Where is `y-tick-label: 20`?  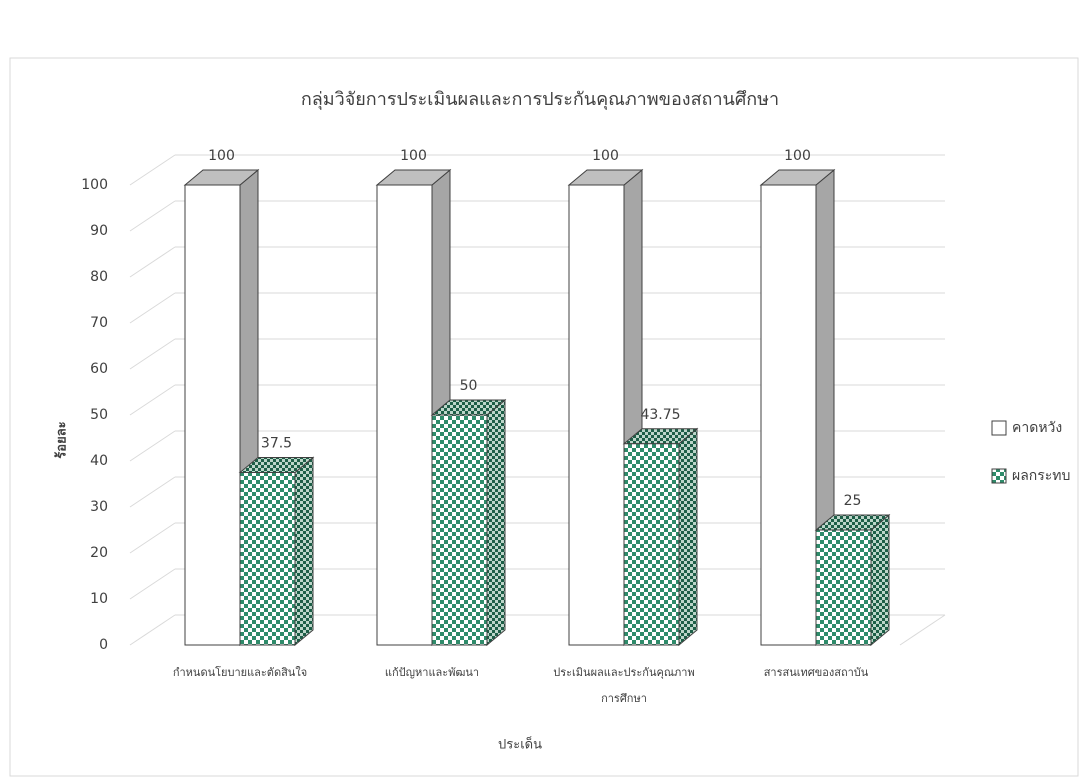
y-tick-label: 20 is located at coordinates (99, 553).